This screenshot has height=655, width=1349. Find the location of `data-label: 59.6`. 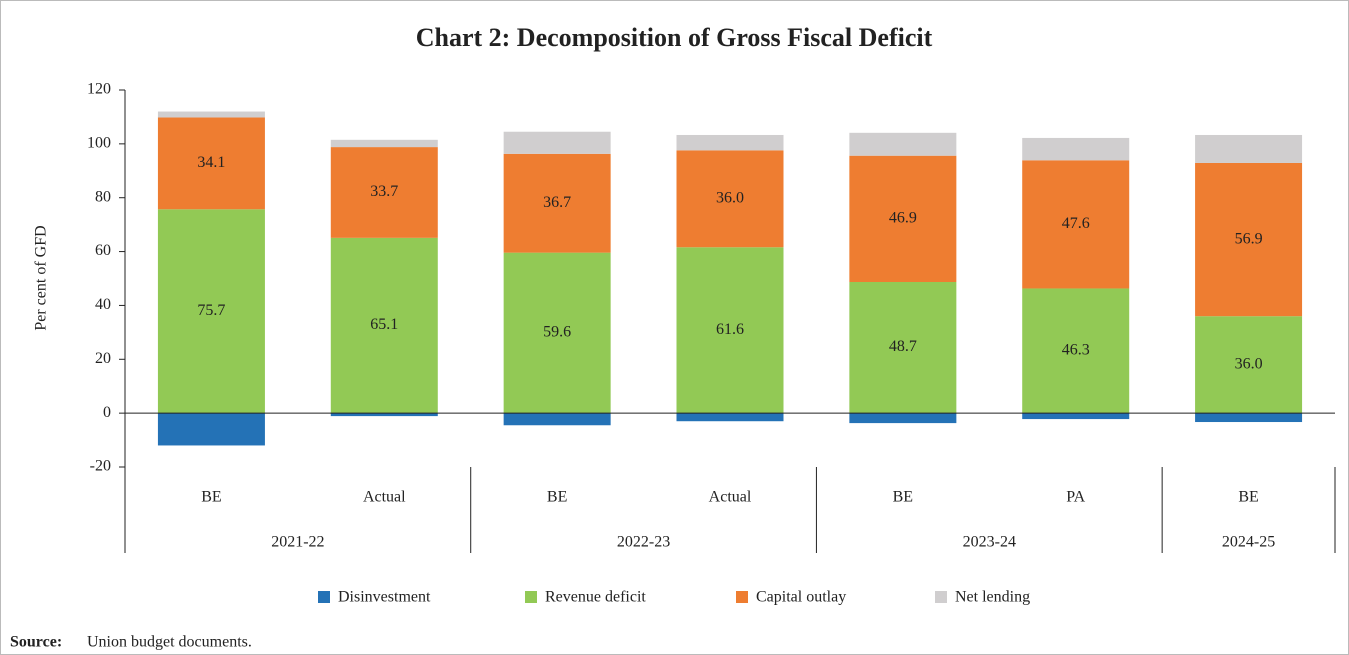

data-label: 59.6 is located at coordinates (557, 332).